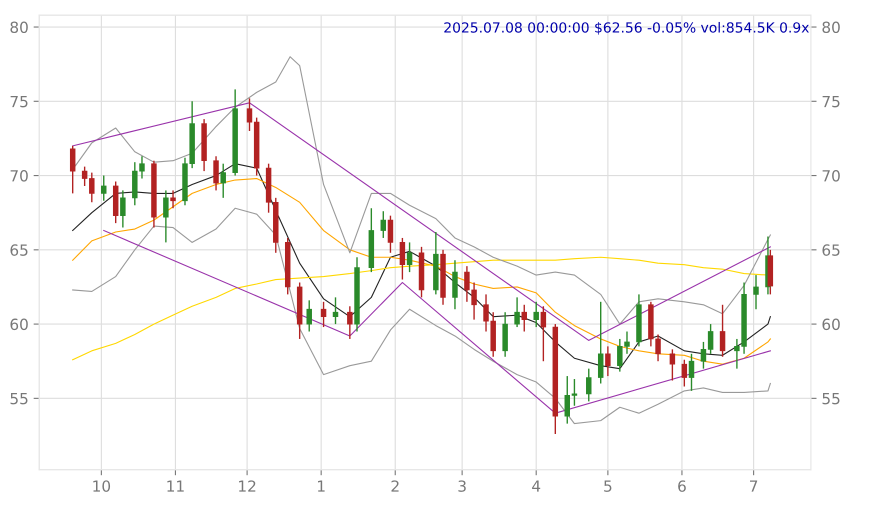 This screenshot has width=872, height=505. I want to click on x-tick-label: 7, so click(754, 486).